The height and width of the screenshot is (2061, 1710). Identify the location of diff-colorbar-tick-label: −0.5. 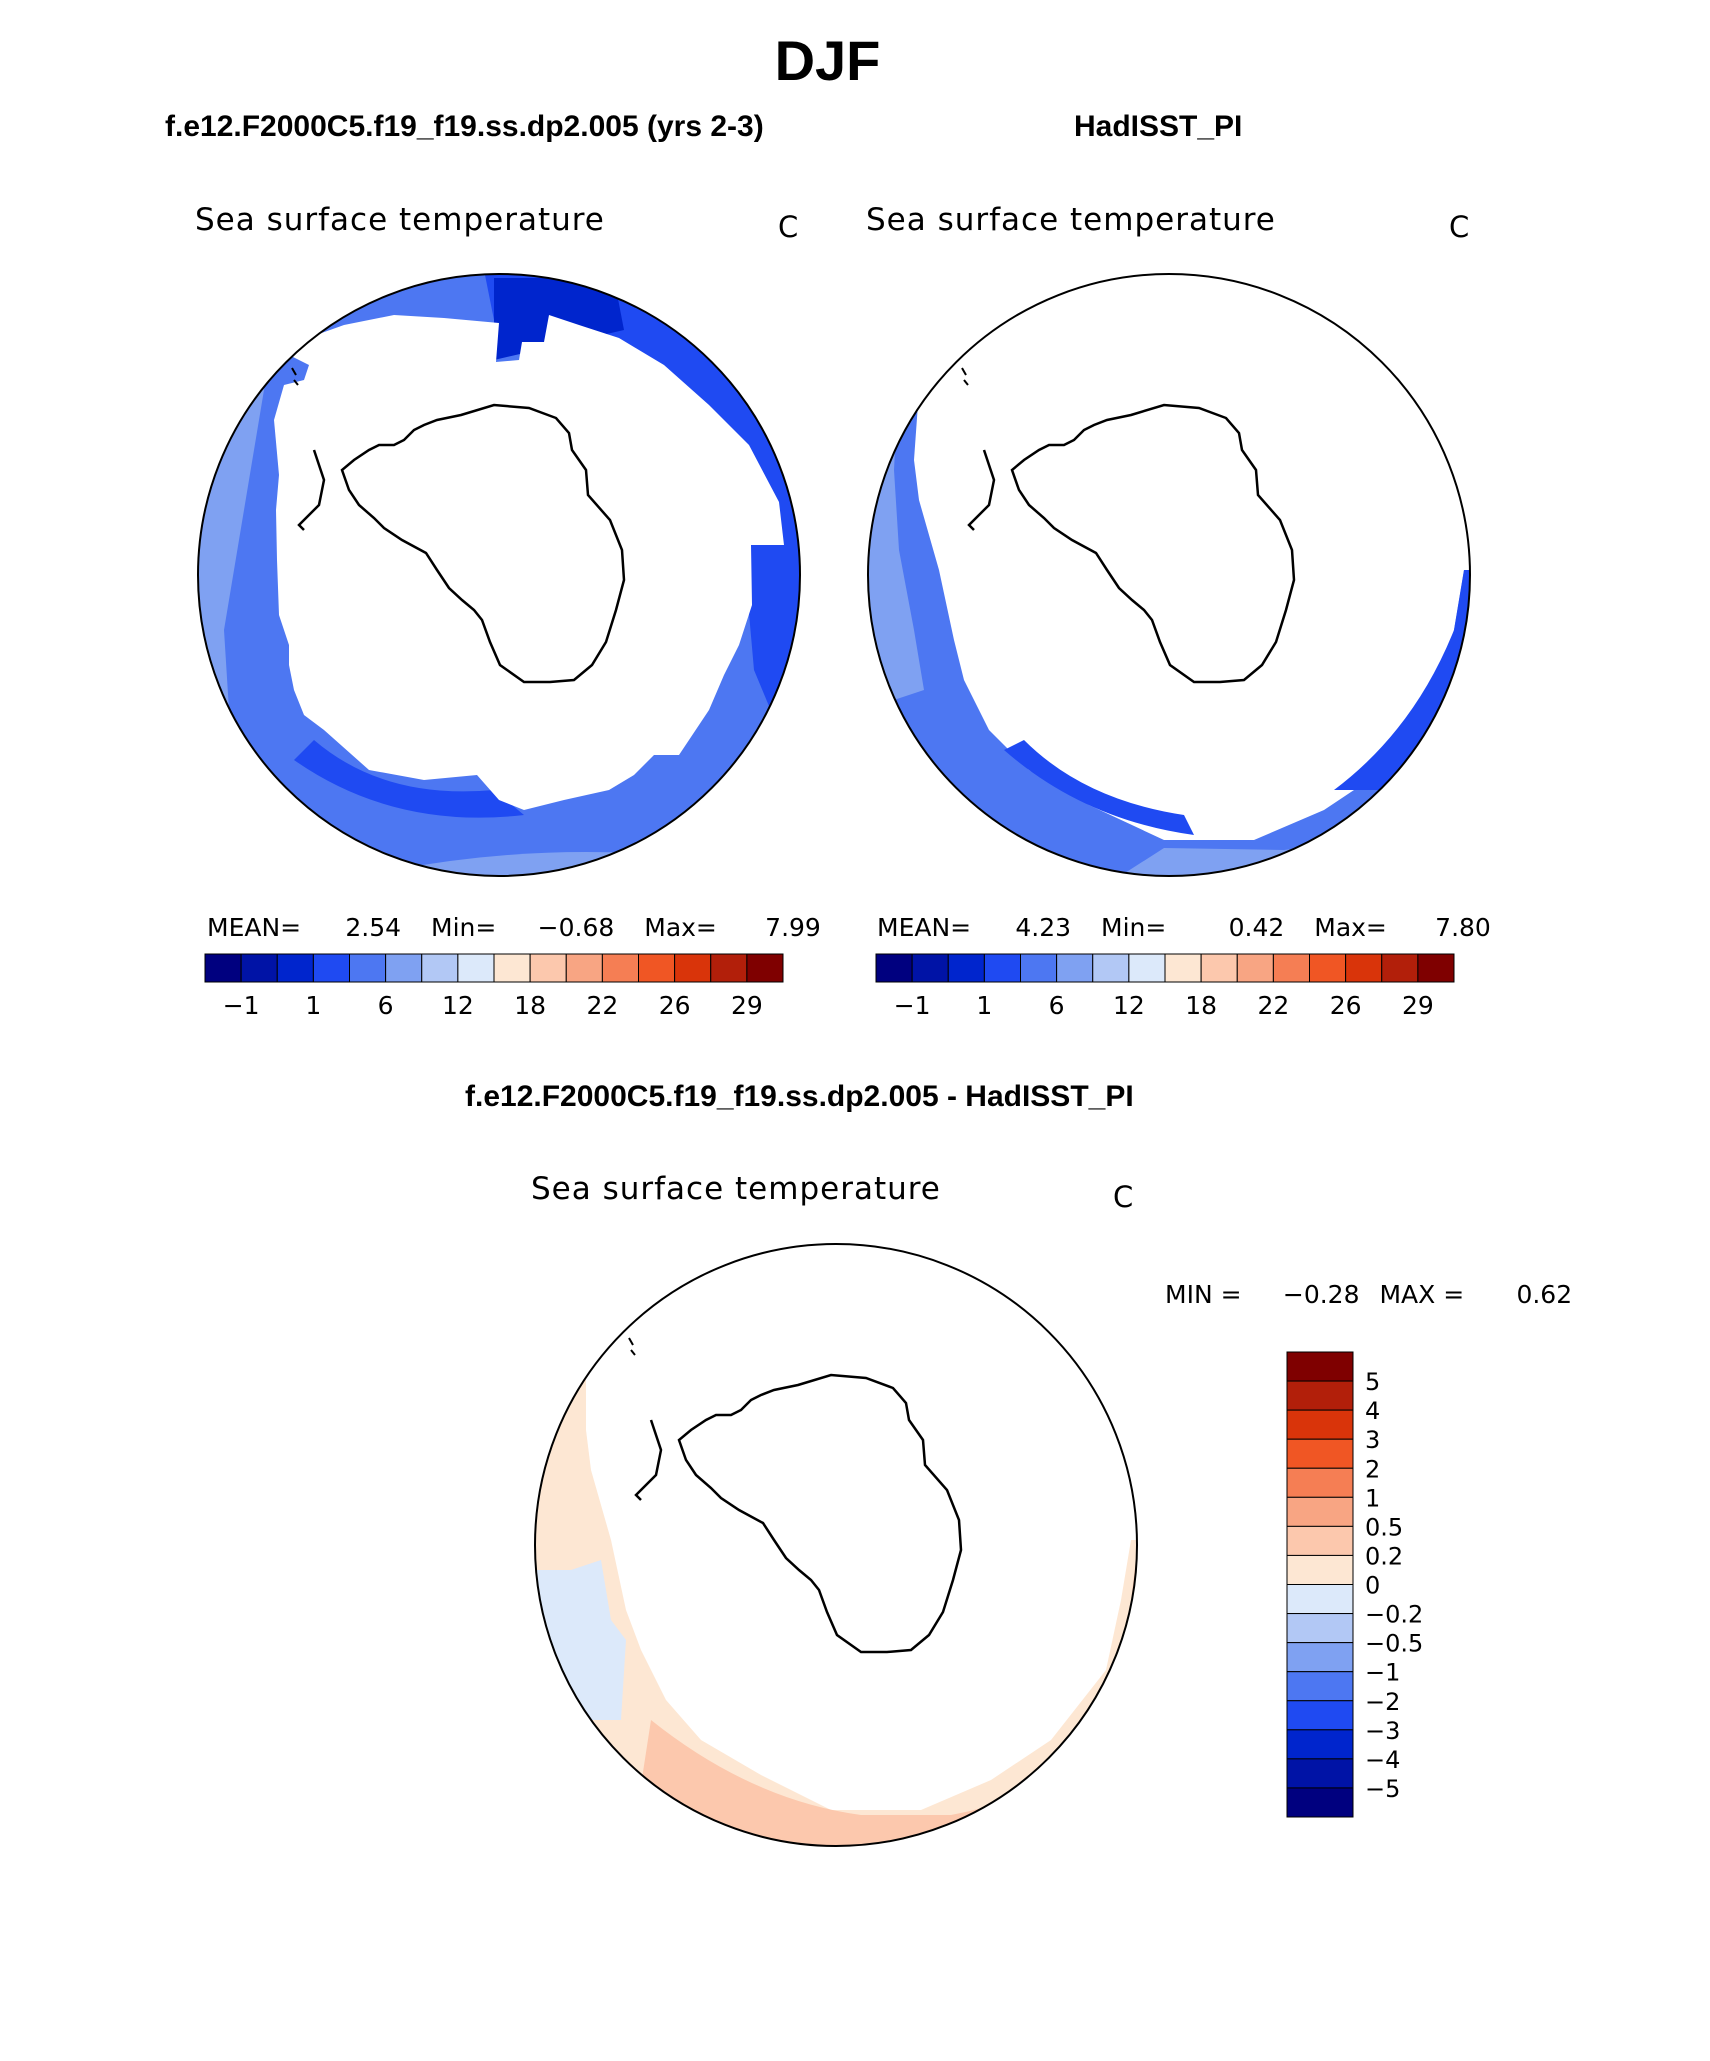
(1394, 1644).